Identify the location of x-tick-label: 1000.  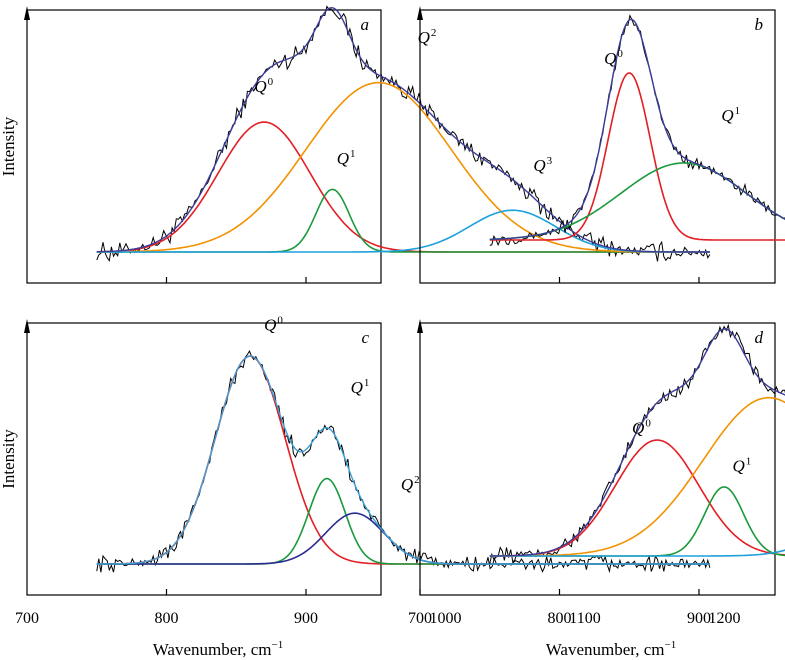
(446, 618).